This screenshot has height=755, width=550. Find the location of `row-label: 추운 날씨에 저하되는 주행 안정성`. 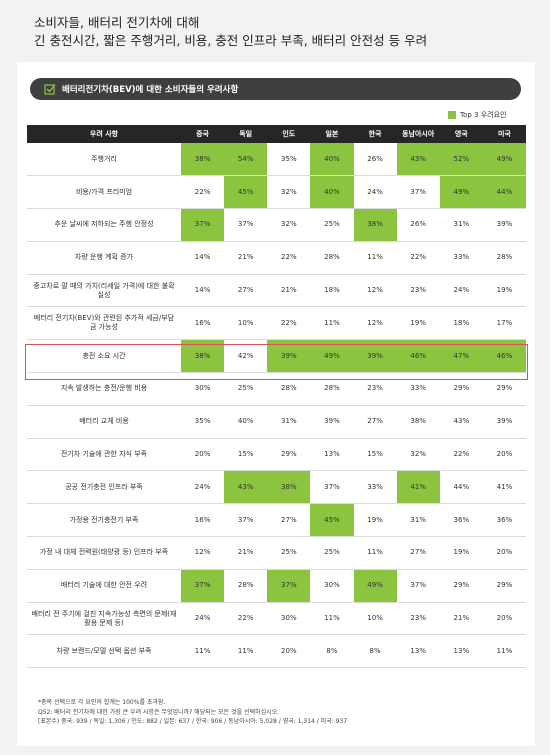

row-label: 추운 날씨에 저하되는 주행 안정성 is located at coordinates (104, 225).